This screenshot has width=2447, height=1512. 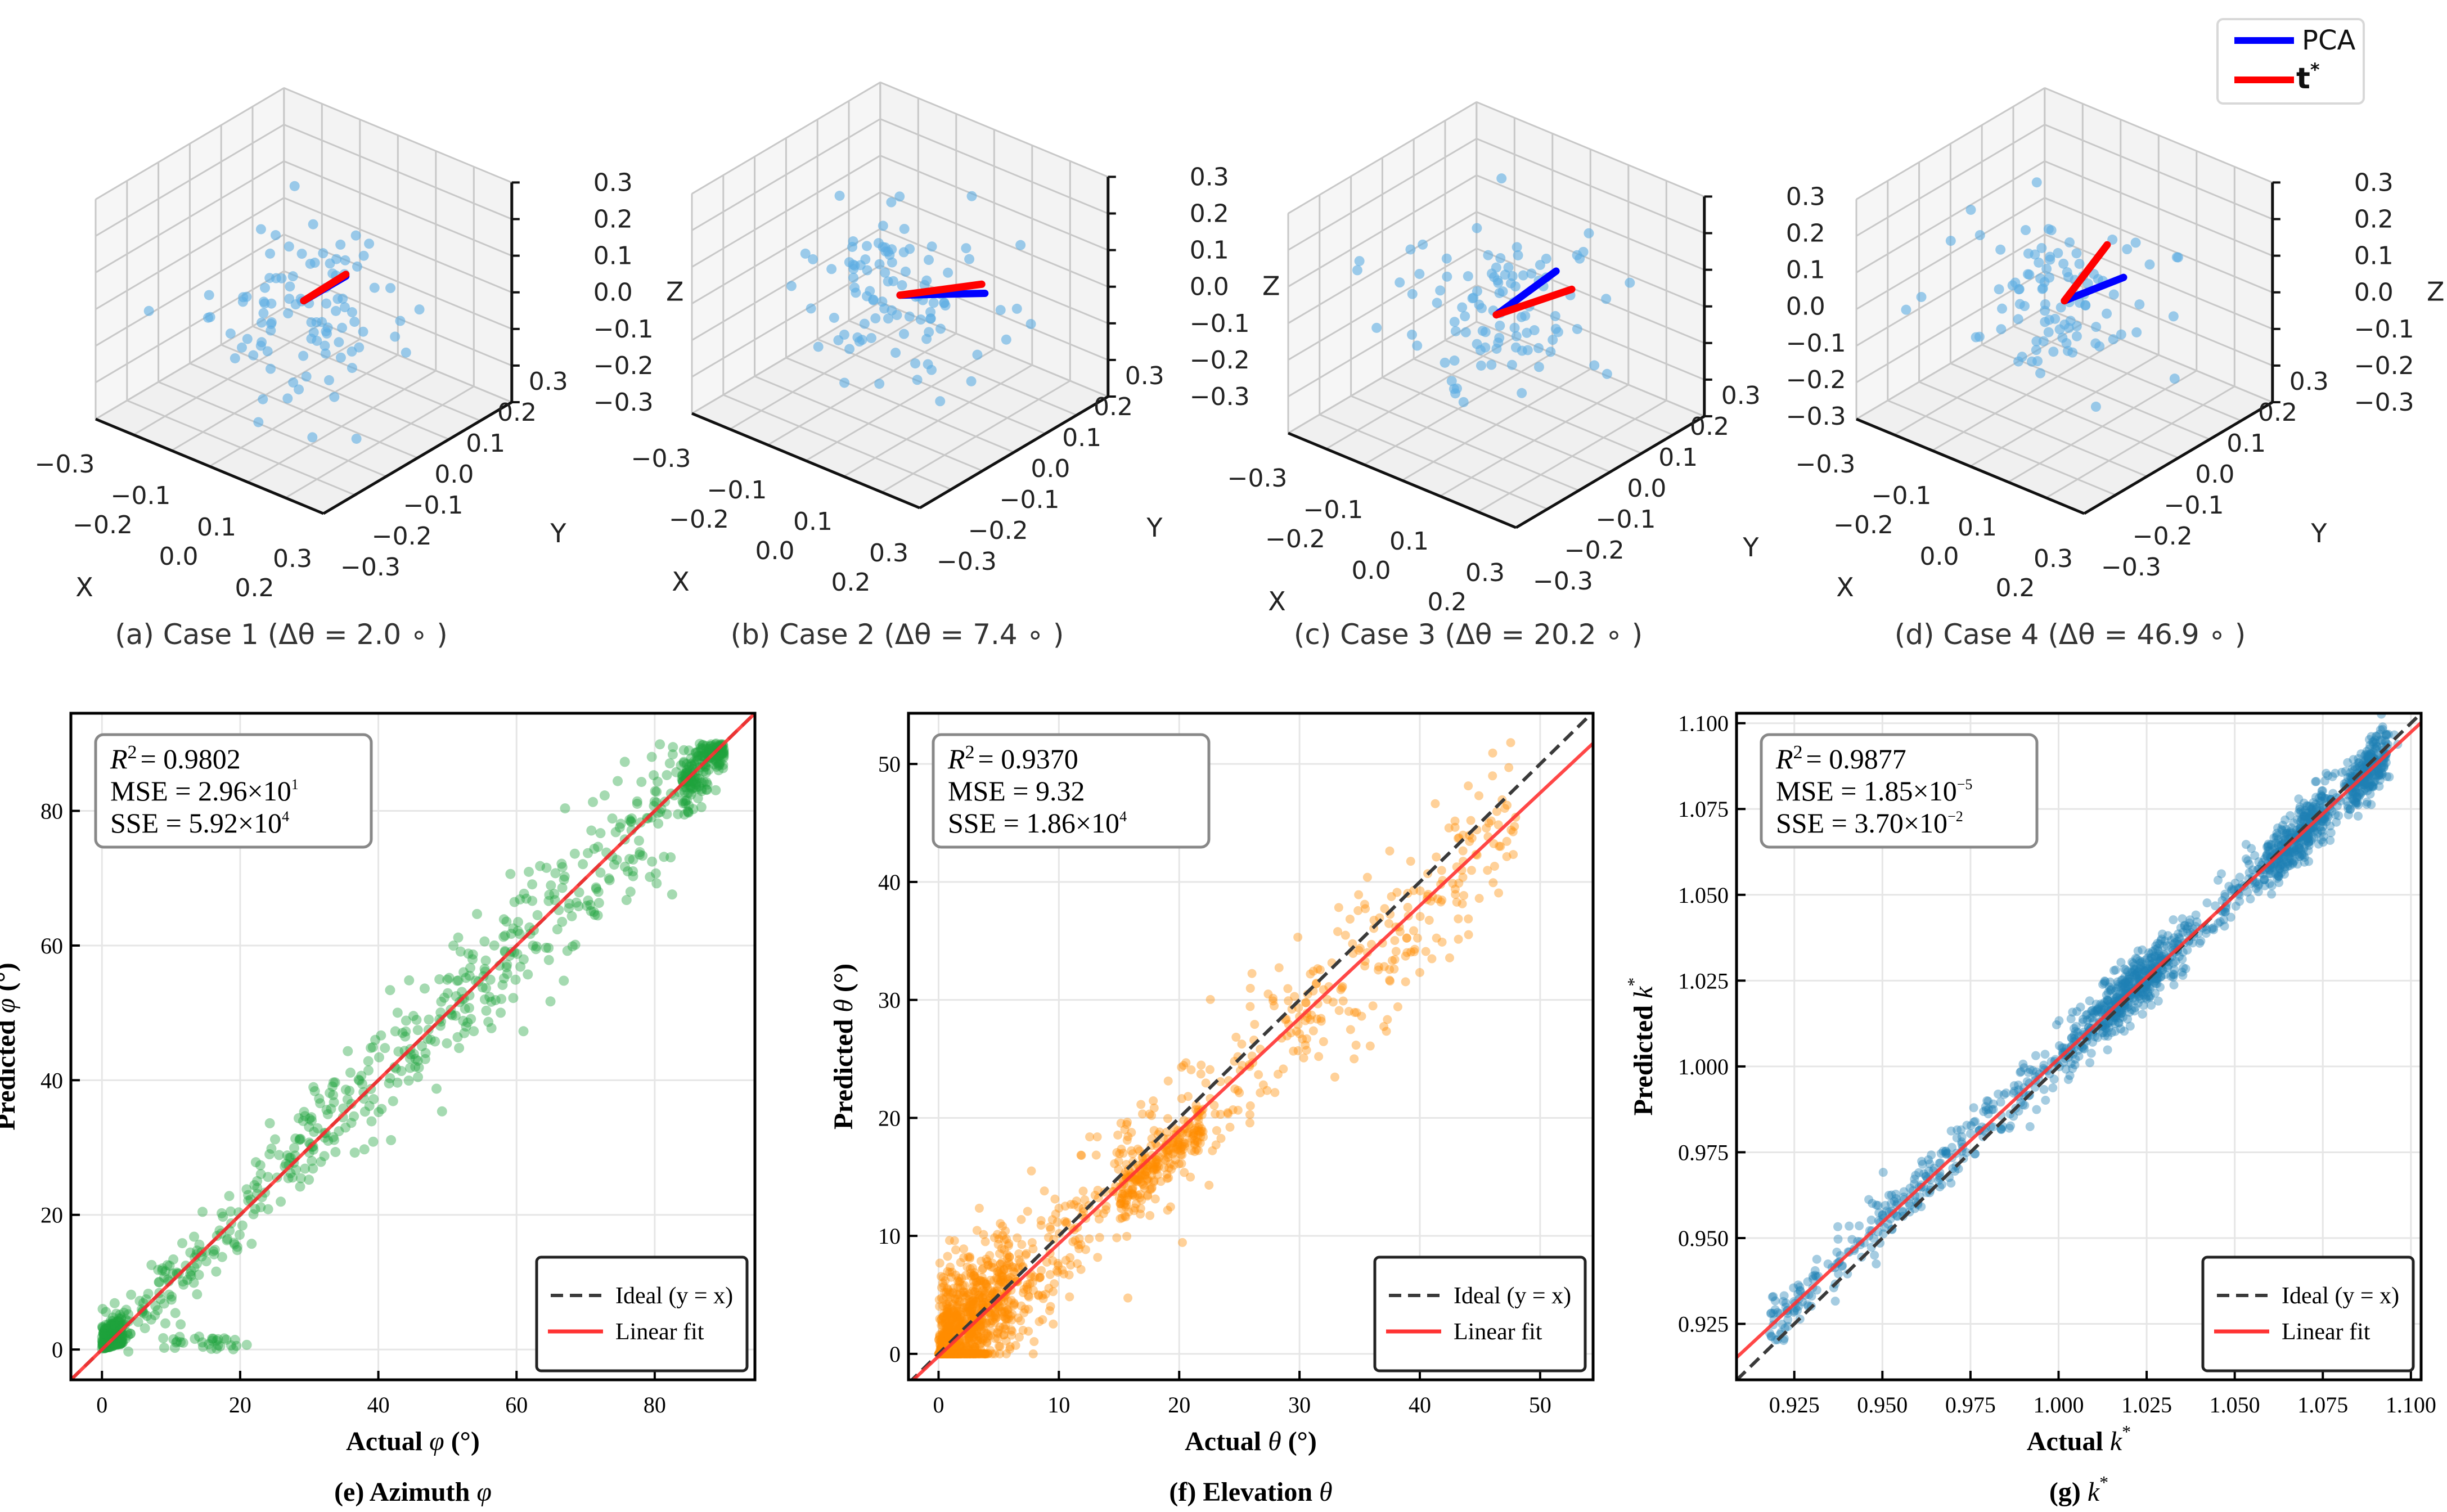 What do you see at coordinates (843, 1005) in the screenshot?
I see `y-axis-label-part: θ` at bounding box center [843, 1005].